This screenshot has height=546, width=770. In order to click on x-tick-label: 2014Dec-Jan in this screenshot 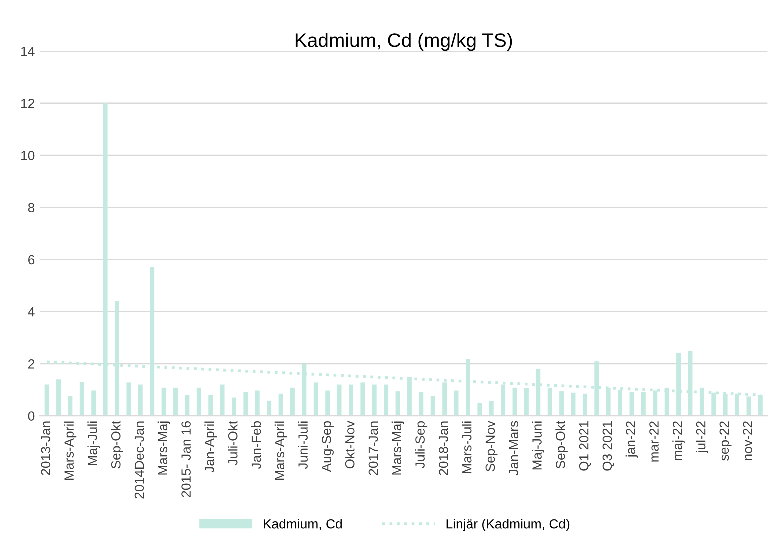, I will do `click(139, 460)`.